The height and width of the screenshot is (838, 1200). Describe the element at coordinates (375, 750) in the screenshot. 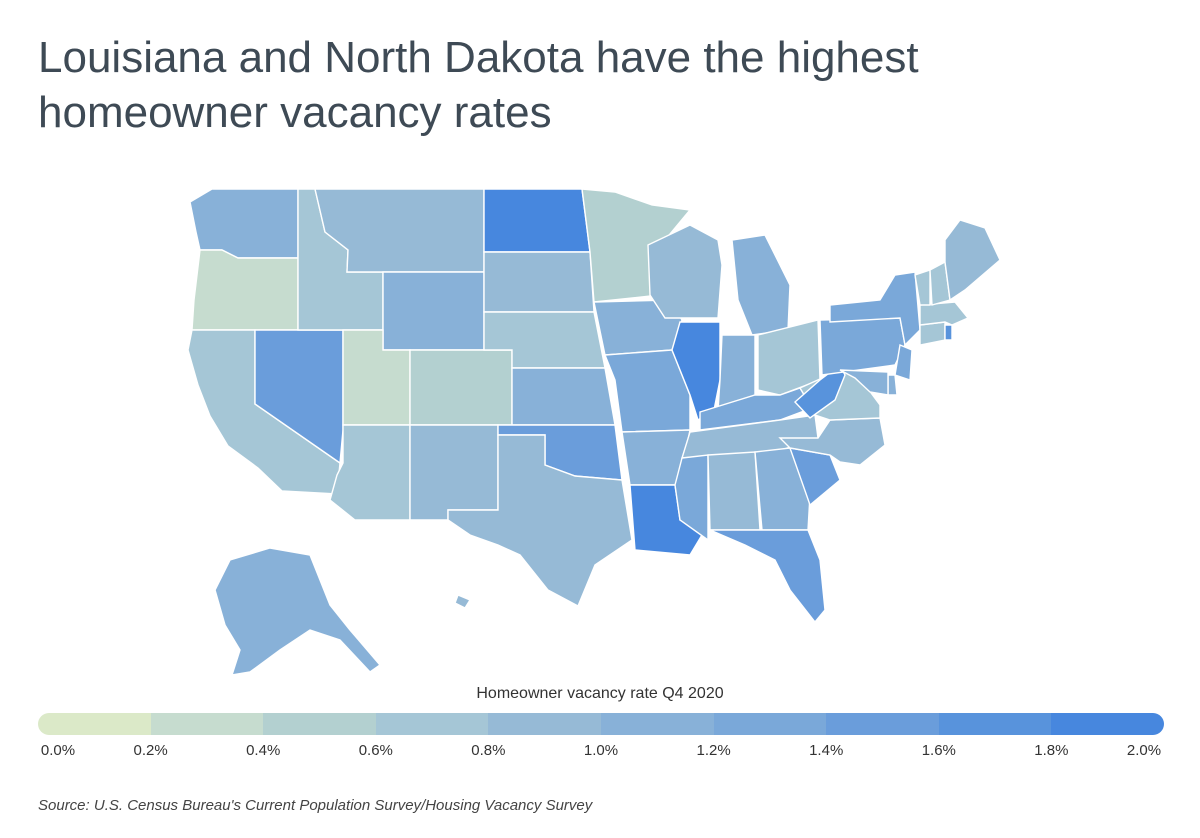

I see `legend-tick: 0.6%` at that location.